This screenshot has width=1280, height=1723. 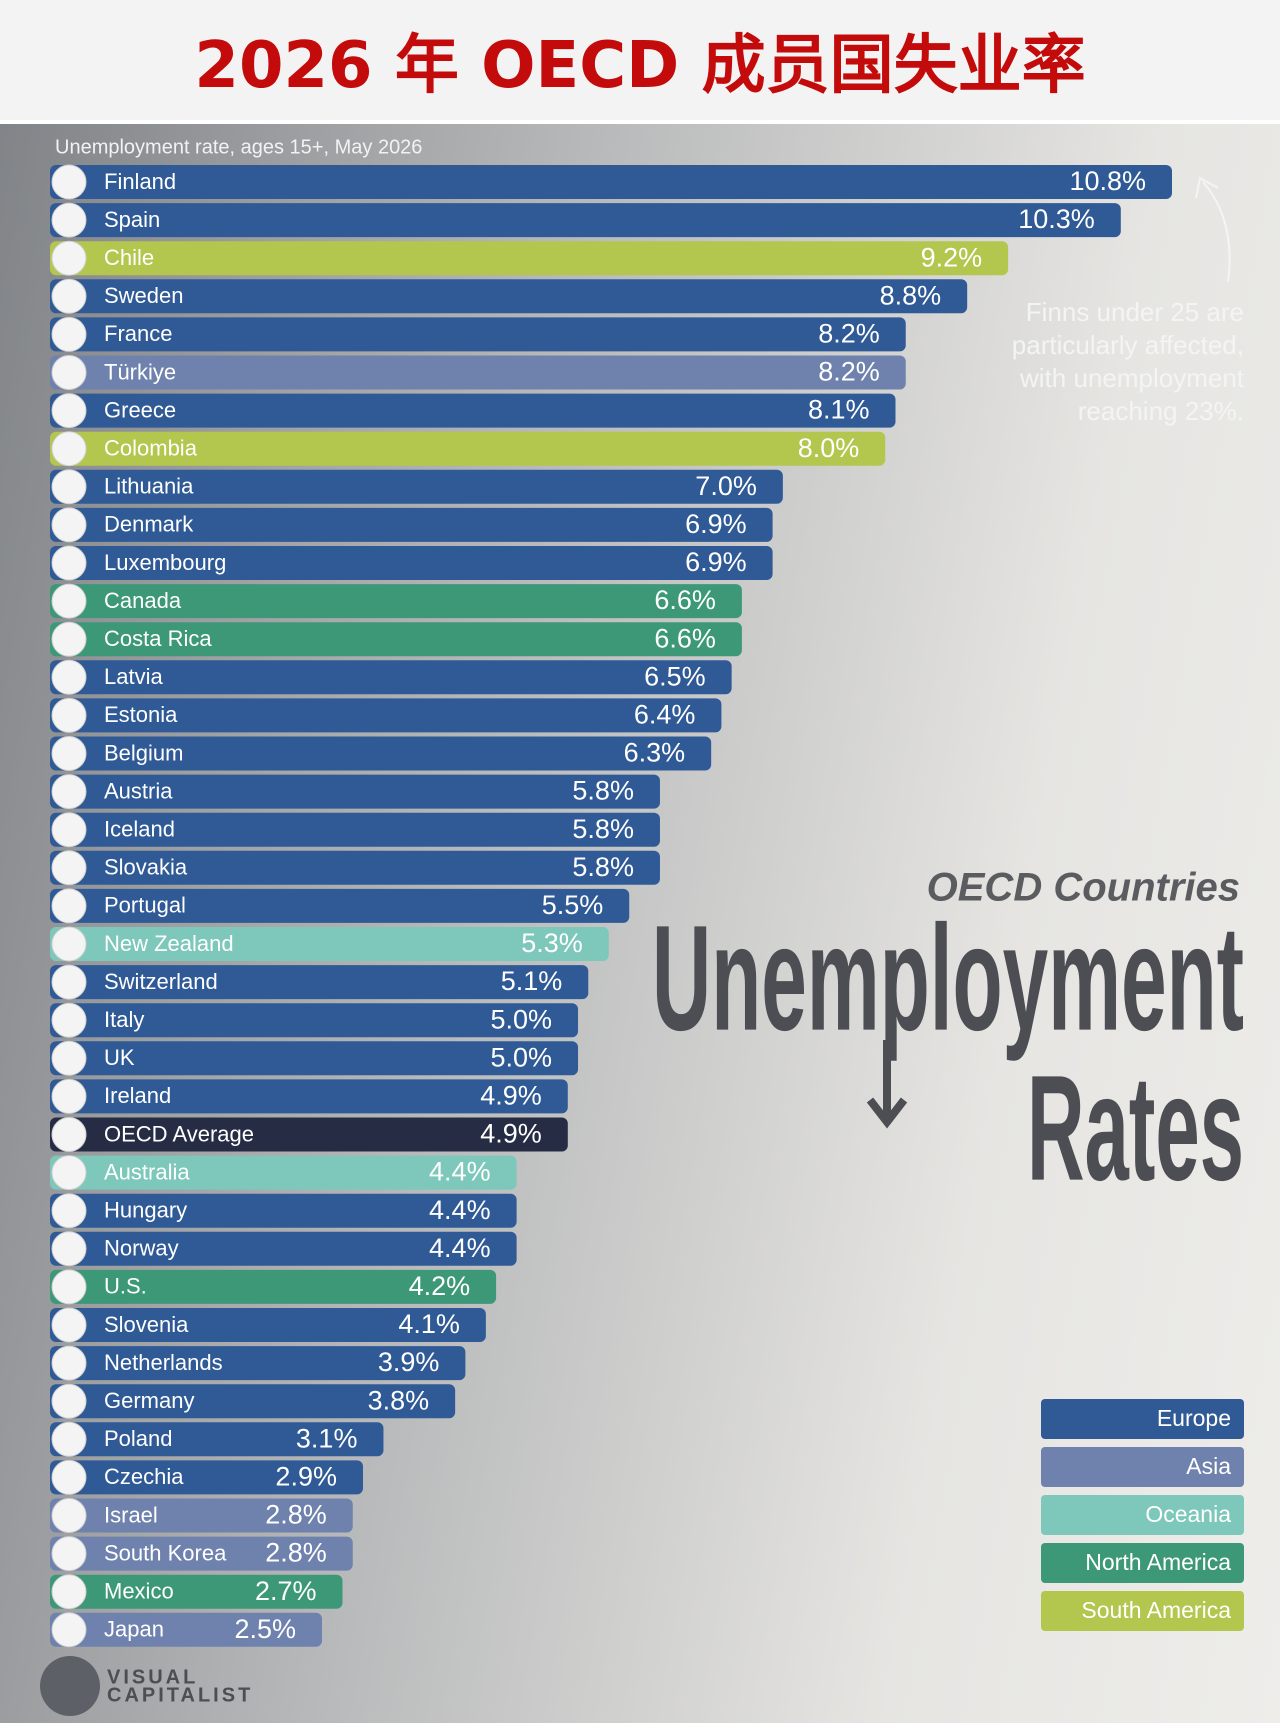 I want to click on value-label: 5.1%, so click(x=532, y=981).